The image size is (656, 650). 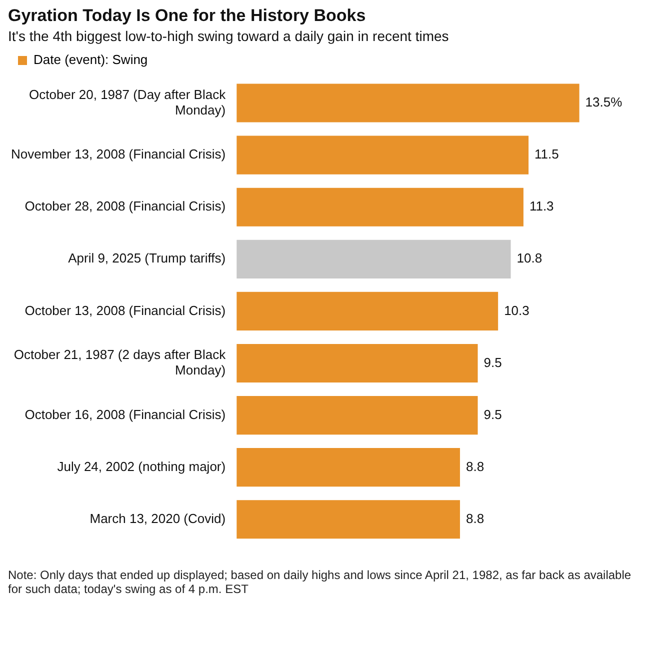 I want to click on y-tick-label: April 9, 2025 (Trump tariffs), so click(x=147, y=258).